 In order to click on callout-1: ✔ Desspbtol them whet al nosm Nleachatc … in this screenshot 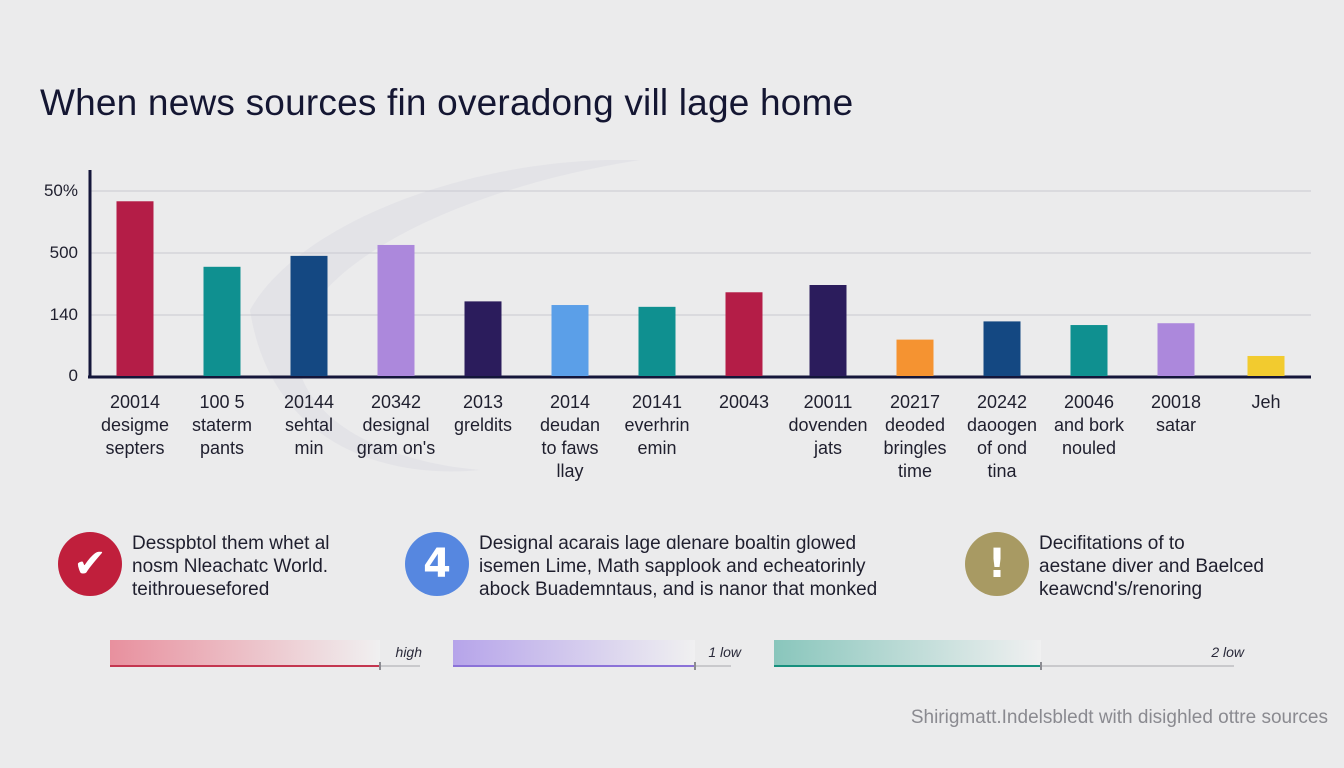, I will do `click(194, 566)`.